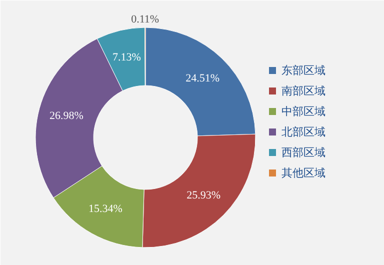  What do you see at coordinates (203, 195) in the screenshot?
I see `data-label: 25.93%` at bounding box center [203, 195].